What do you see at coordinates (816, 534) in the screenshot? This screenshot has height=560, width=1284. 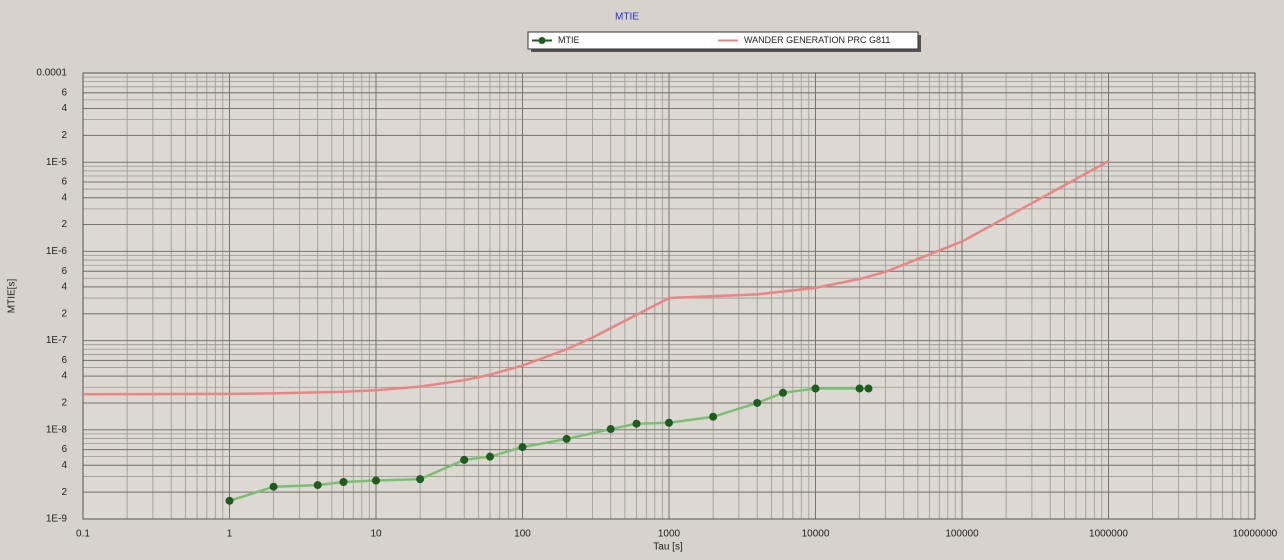 I see `x-tick-label: 10000` at bounding box center [816, 534].